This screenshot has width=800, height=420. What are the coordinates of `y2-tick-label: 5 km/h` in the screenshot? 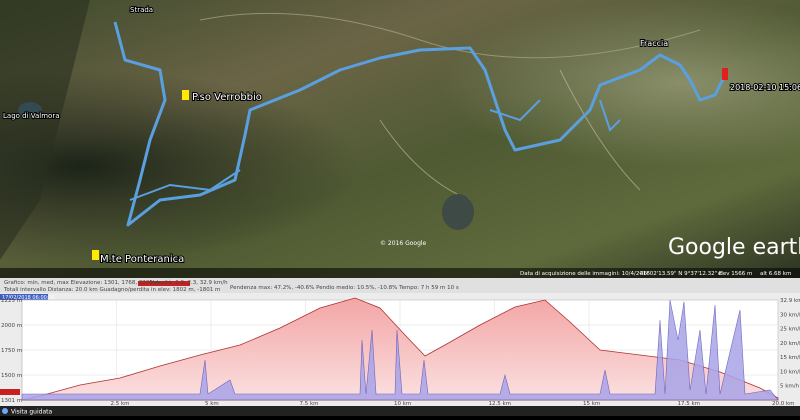 It's located at (790, 387).